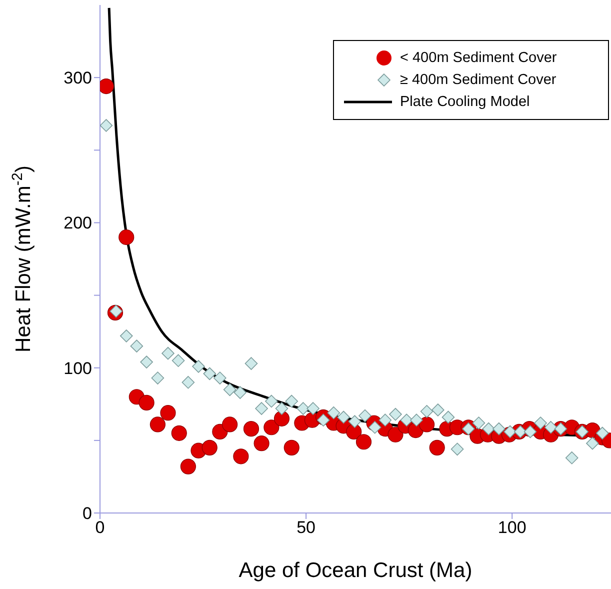  Describe the element at coordinates (78, 368) in the screenshot. I see `y-tick-label: 100` at that location.